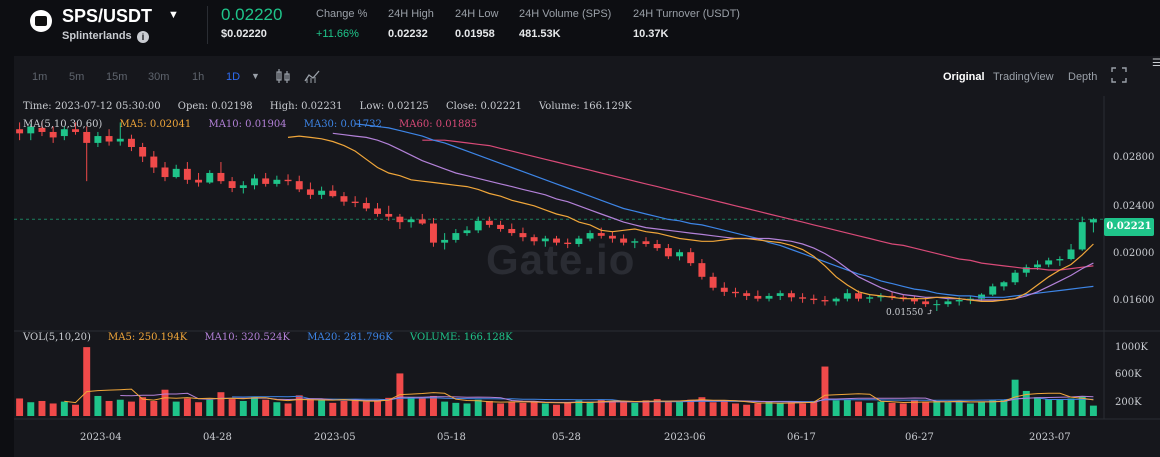 This screenshot has width=1160, height=457. What do you see at coordinates (1134, 206) in the screenshot?
I see `price-axis-tick: 0.02400` at bounding box center [1134, 206].